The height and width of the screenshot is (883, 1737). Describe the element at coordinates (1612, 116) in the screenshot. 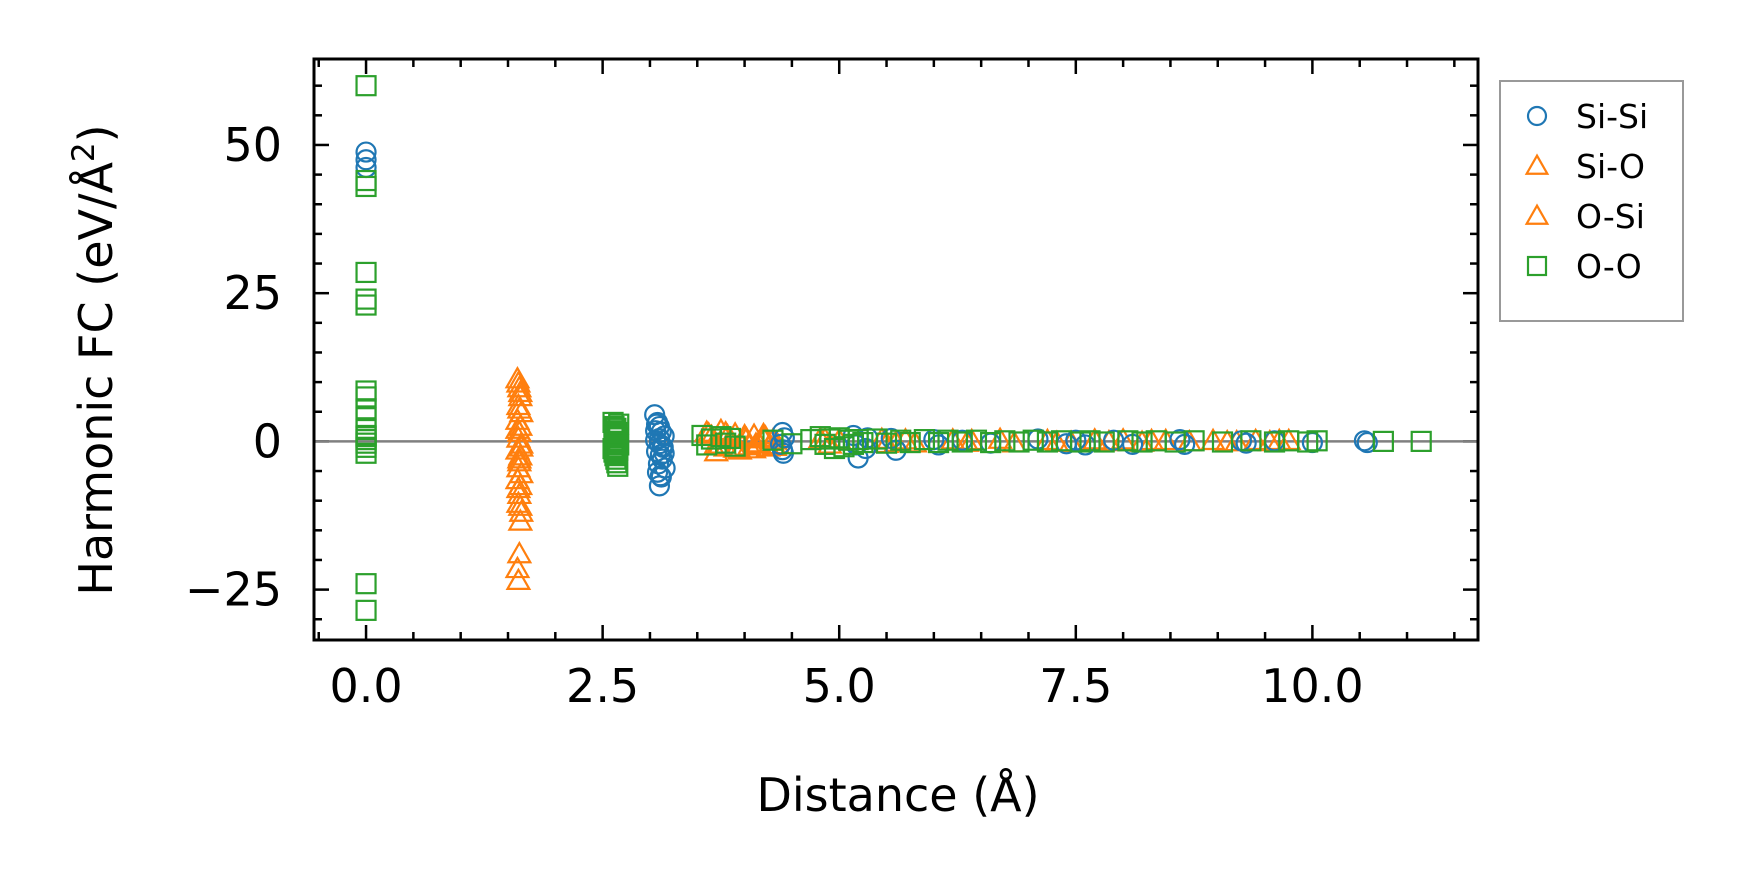

I see `legend-label-si-si: Si-Si` at that location.